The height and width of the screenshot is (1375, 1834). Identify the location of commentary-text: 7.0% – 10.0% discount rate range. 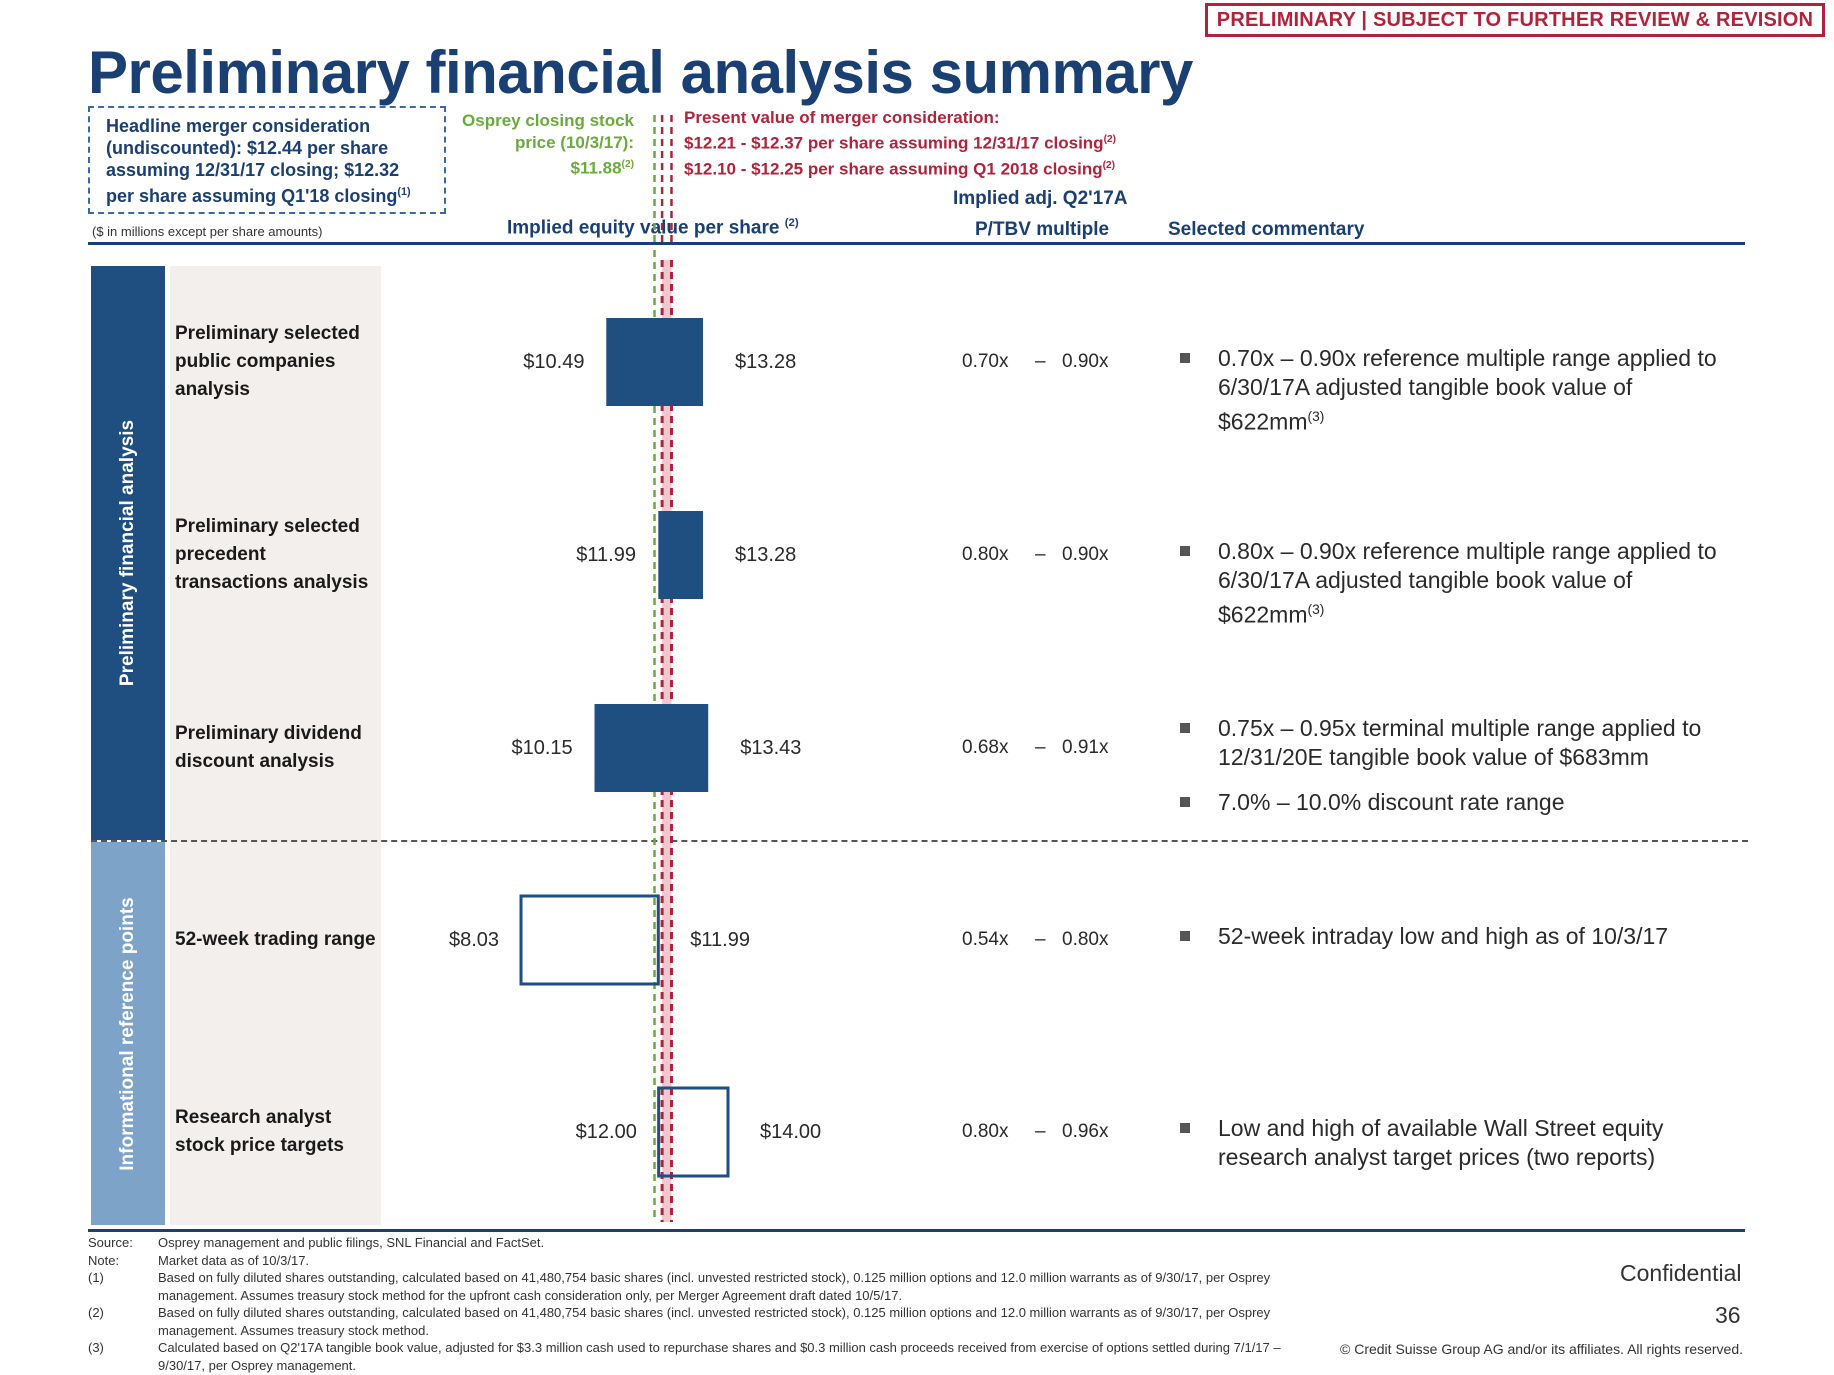
(1391, 802).